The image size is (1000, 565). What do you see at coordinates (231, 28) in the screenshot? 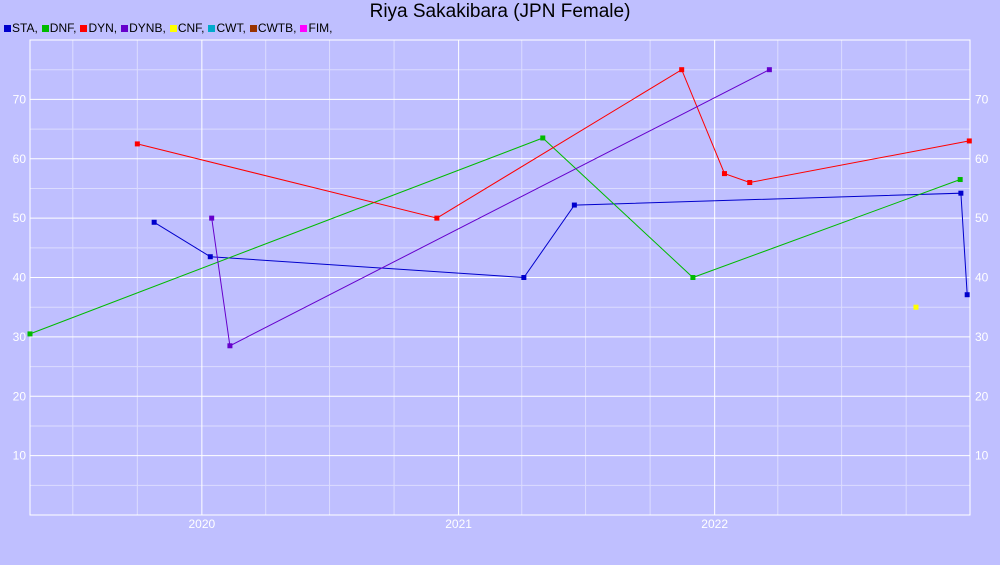
I see `legend-label: CWT,` at bounding box center [231, 28].